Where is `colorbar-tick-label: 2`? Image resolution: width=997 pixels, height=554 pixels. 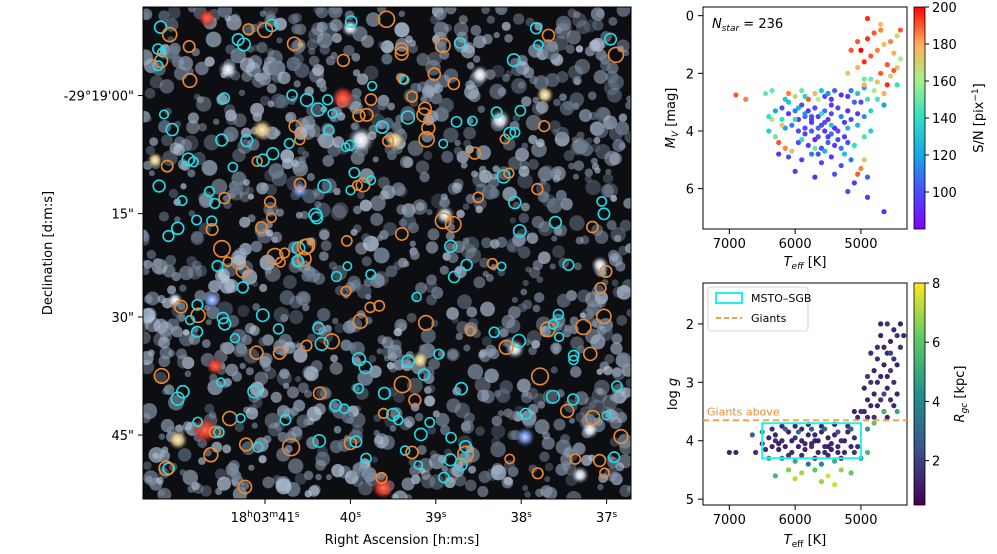 colorbar-tick-label: 2 is located at coordinates (936, 462).